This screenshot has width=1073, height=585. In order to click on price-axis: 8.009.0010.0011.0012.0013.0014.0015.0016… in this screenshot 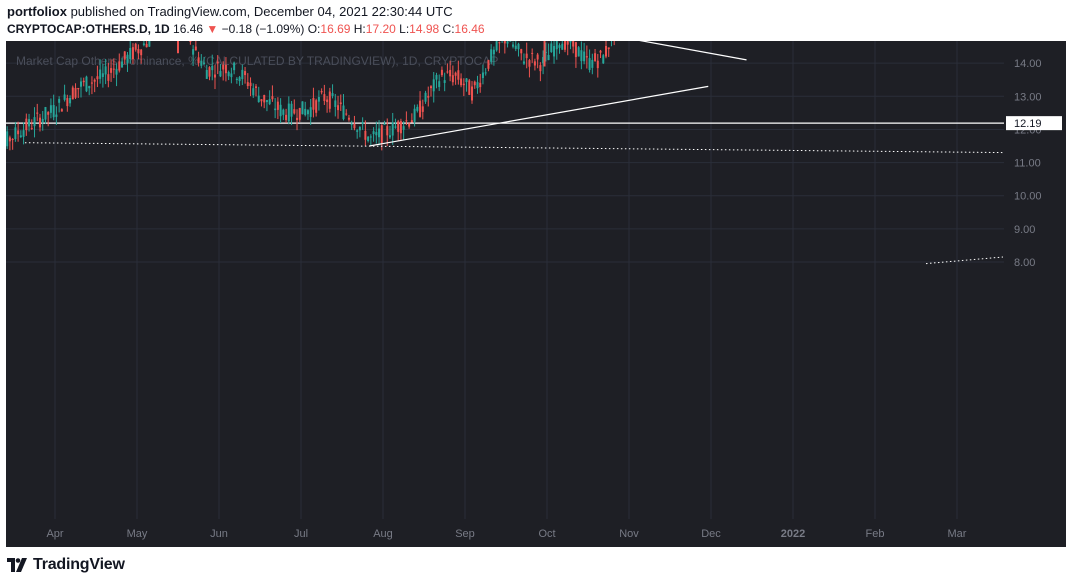, I will do `click(1035, 259)`.